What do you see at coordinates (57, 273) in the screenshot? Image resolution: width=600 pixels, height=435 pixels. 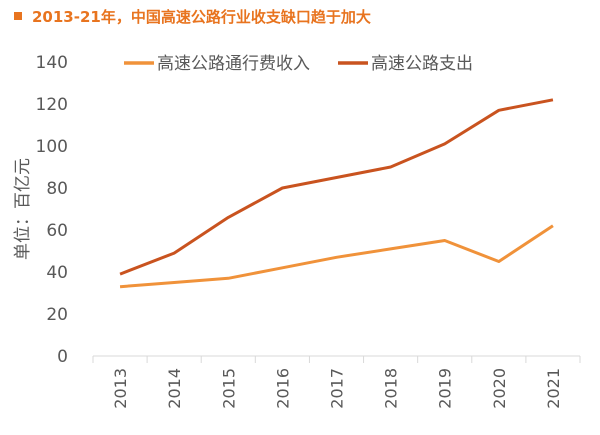 I see `y-tick-label: 40` at bounding box center [57, 273].